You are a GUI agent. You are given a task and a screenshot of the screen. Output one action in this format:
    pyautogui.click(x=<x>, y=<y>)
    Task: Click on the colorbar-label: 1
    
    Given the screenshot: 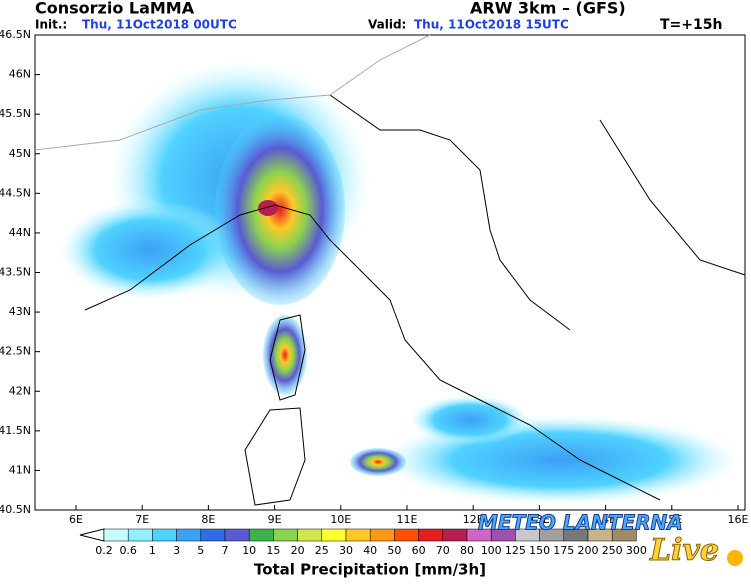 What is the action you would take?
    pyautogui.click(x=152, y=550)
    